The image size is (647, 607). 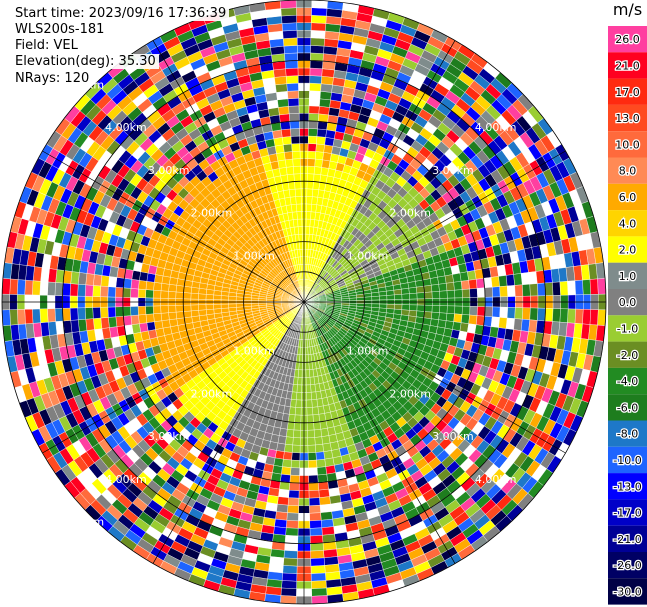 I want to click on ring-label-5-2: 5.00km, so click(x=539, y=522).